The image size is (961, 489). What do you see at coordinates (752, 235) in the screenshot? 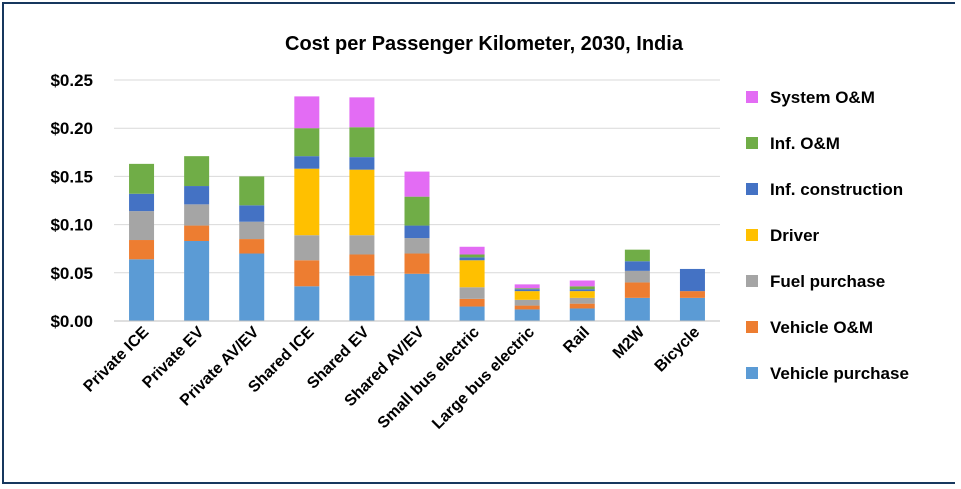
I see `legend-swatch-driver` at bounding box center [752, 235].